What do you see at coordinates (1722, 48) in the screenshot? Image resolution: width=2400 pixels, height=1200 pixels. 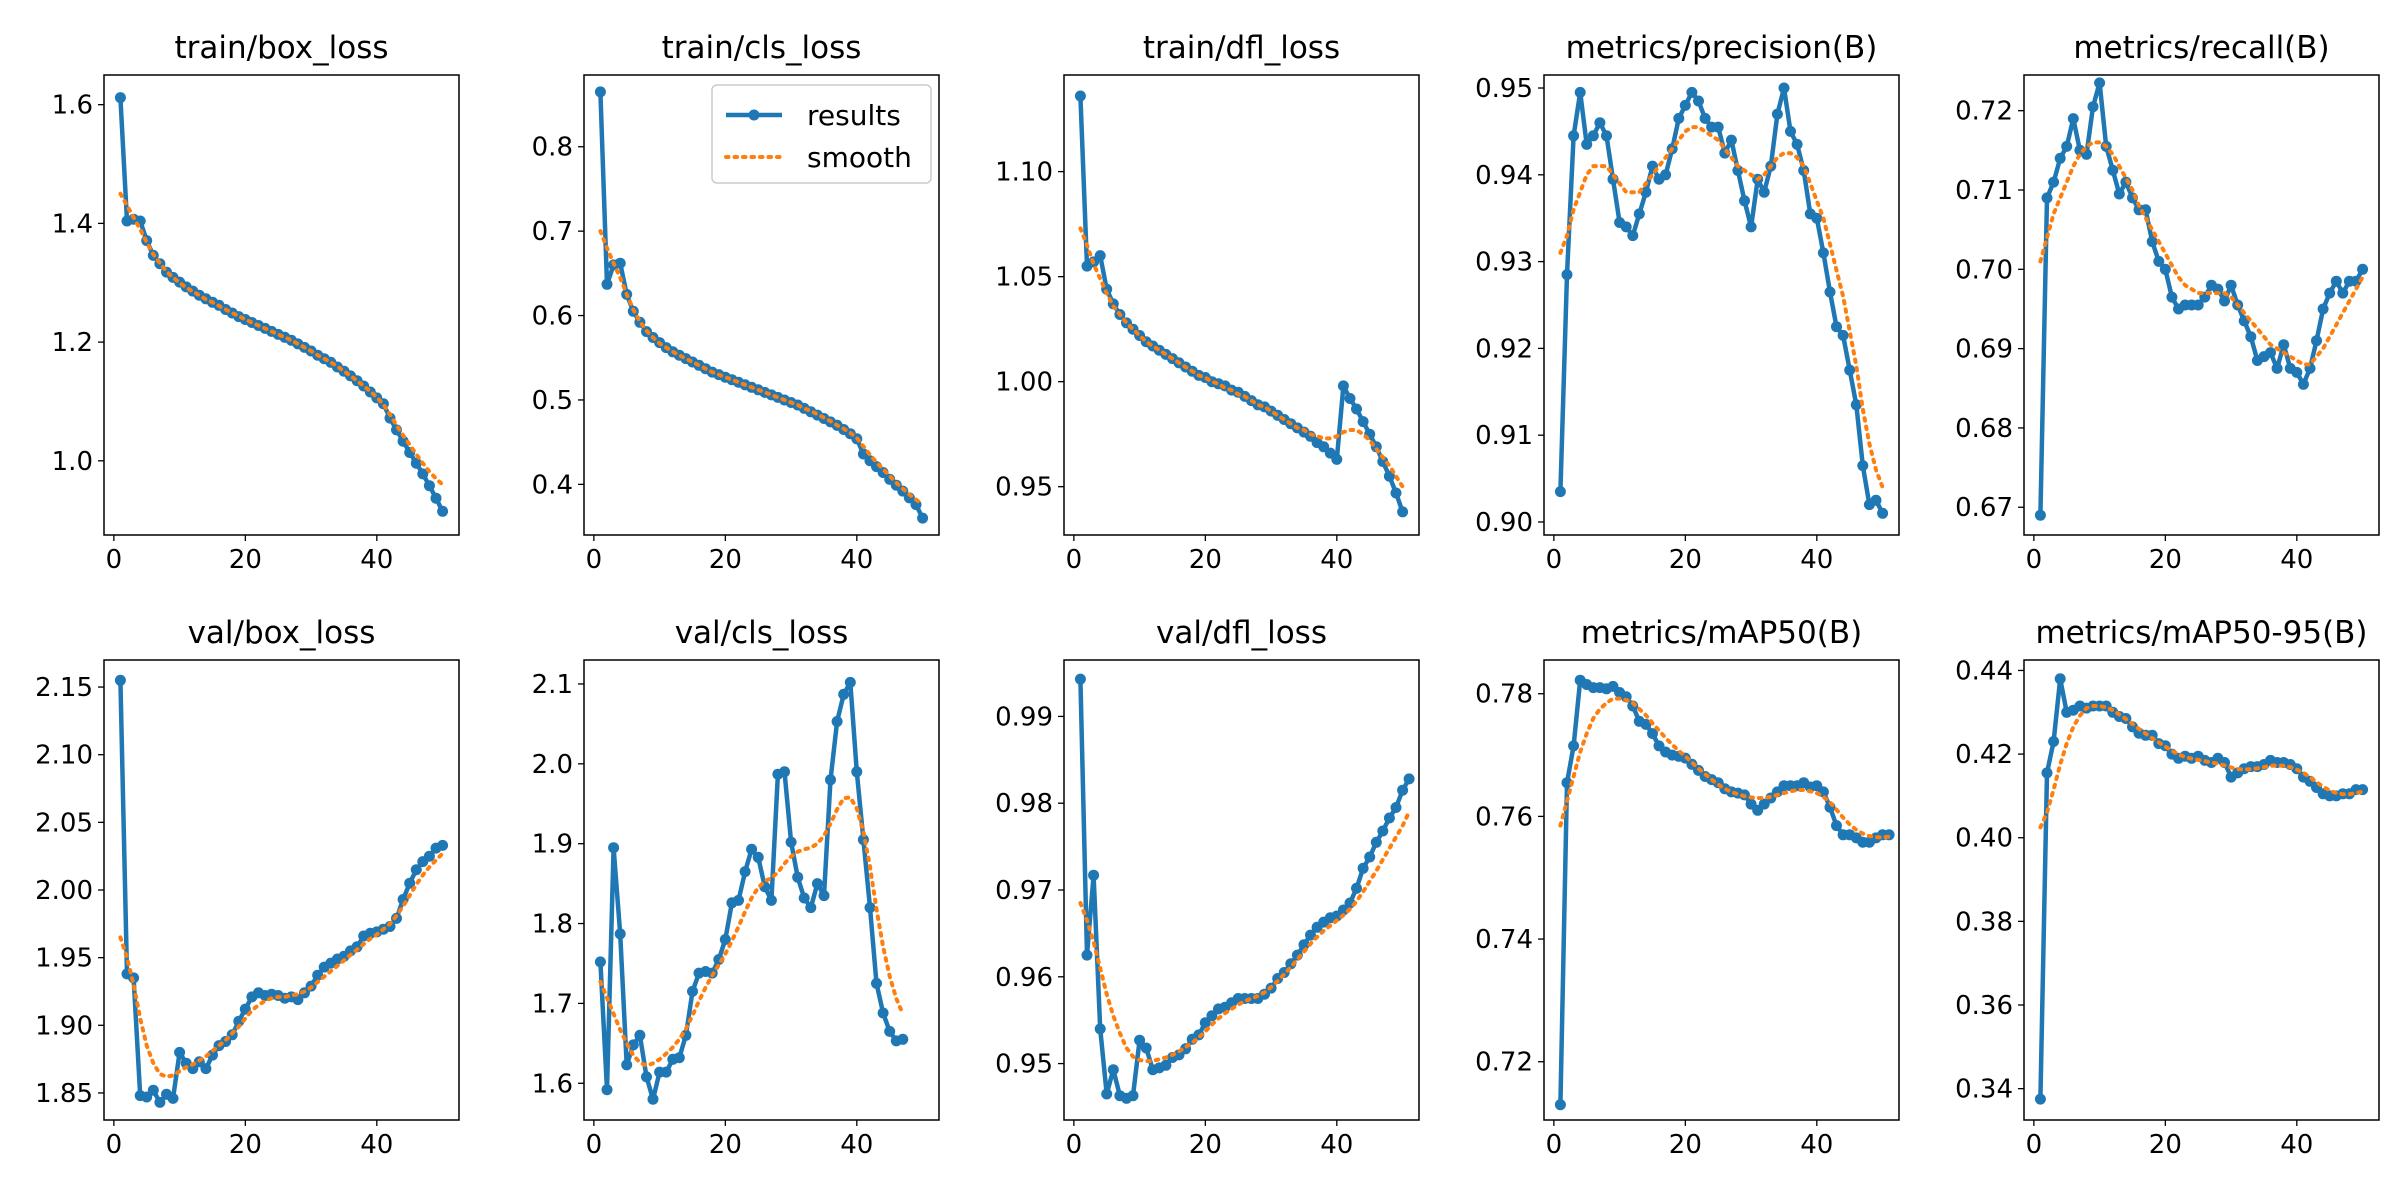 I see `subplot-title: metrics/precision(B)` at bounding box center [1722, 48].